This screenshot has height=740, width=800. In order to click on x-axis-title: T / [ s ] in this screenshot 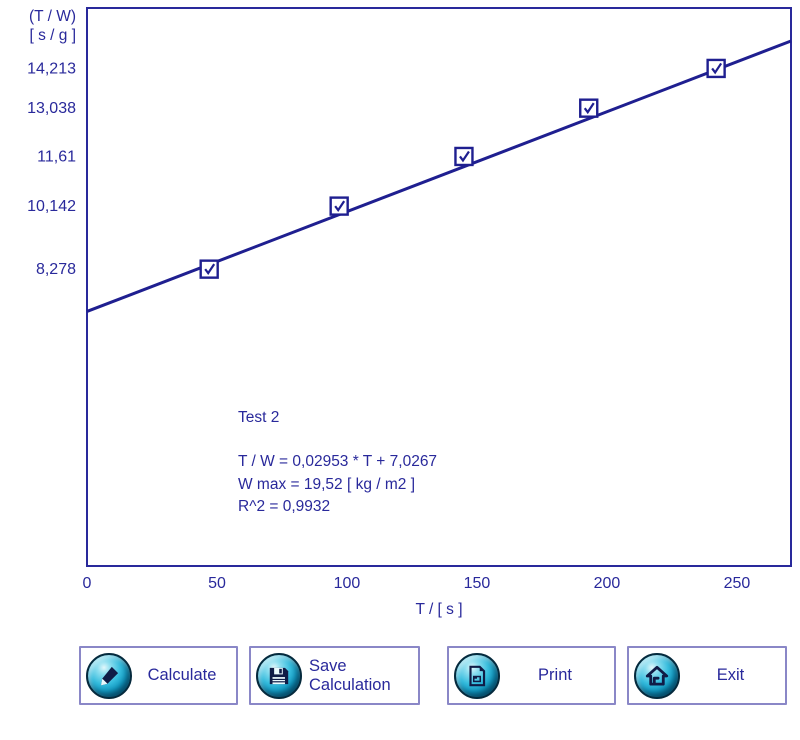, I will do `click(438, 609)`.